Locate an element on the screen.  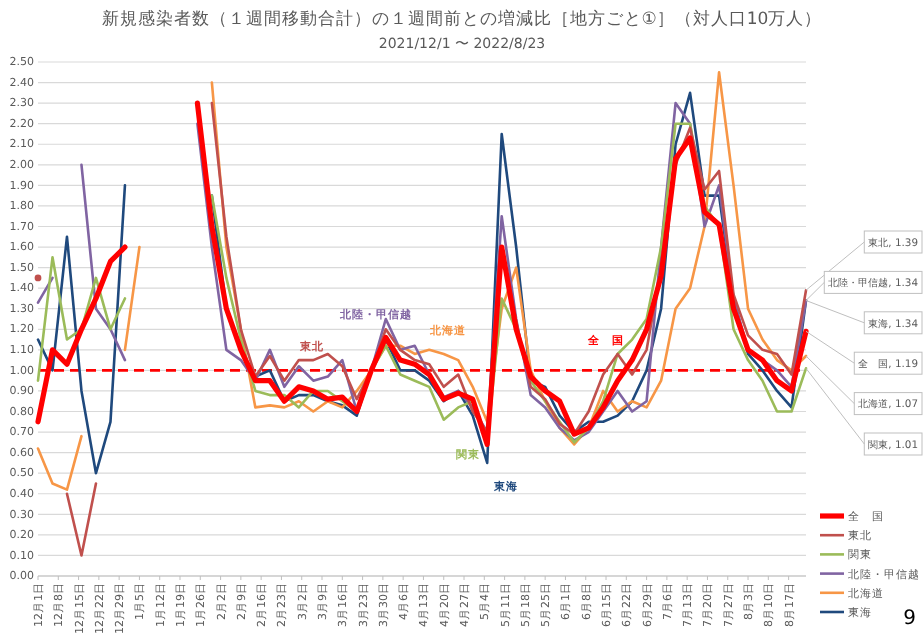
text: 9 is located at coordinates (909, 619).